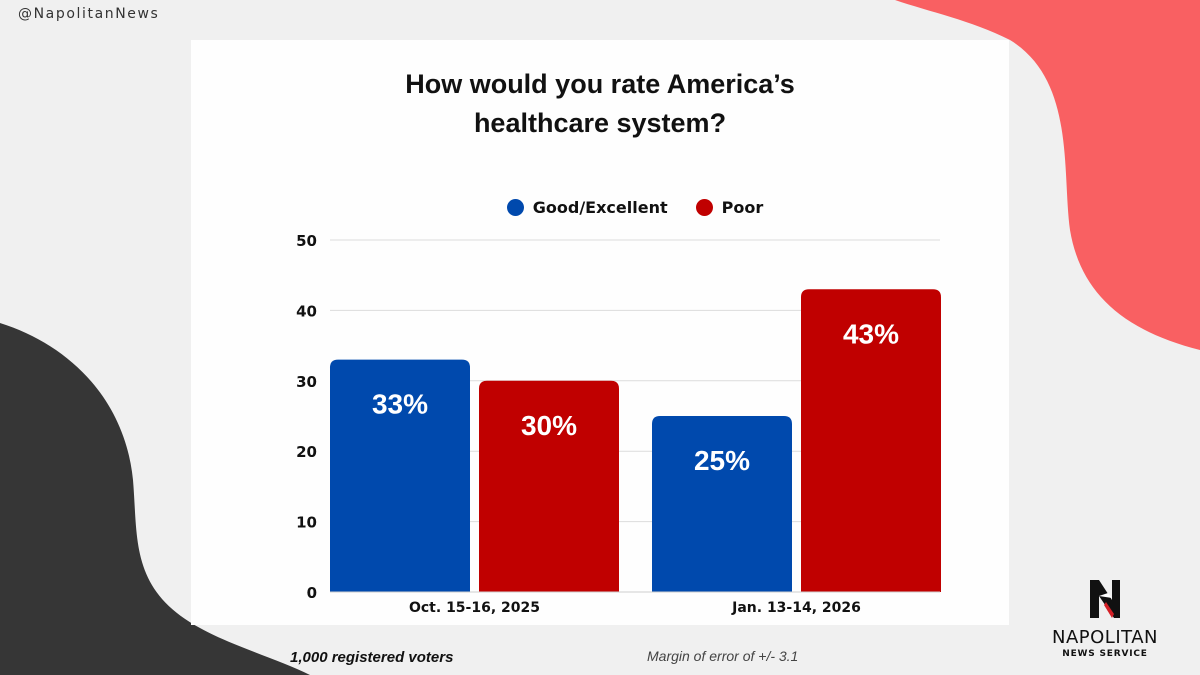 This screenshot has height=675, width=1200. Describe the element at coordinates (600, 84) in the screenshot. I see `chart-title-line-1: How would you rate America’s` at that location.